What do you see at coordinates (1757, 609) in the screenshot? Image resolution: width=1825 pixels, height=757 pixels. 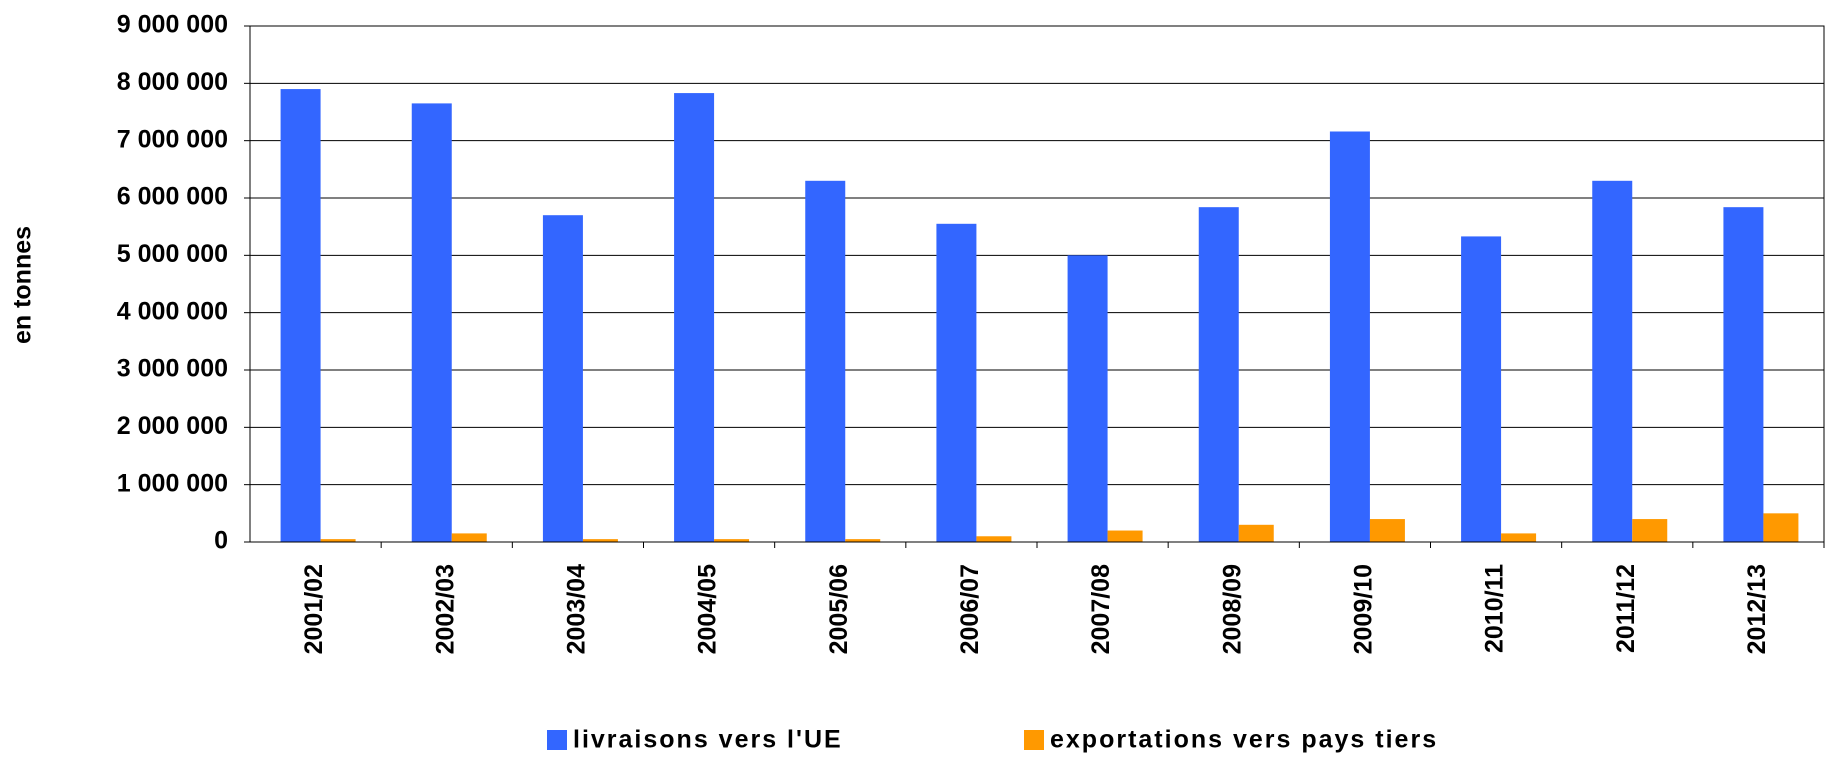 I see `x-tick-label: 2012/13` at bounding box center [1757, 609].